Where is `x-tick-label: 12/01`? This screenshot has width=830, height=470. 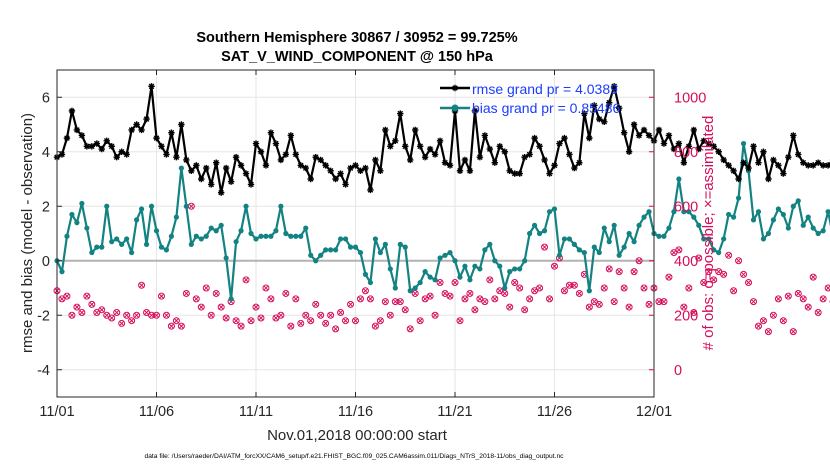
x-tick-label: 12/01 is located at coordinates (654, 412).